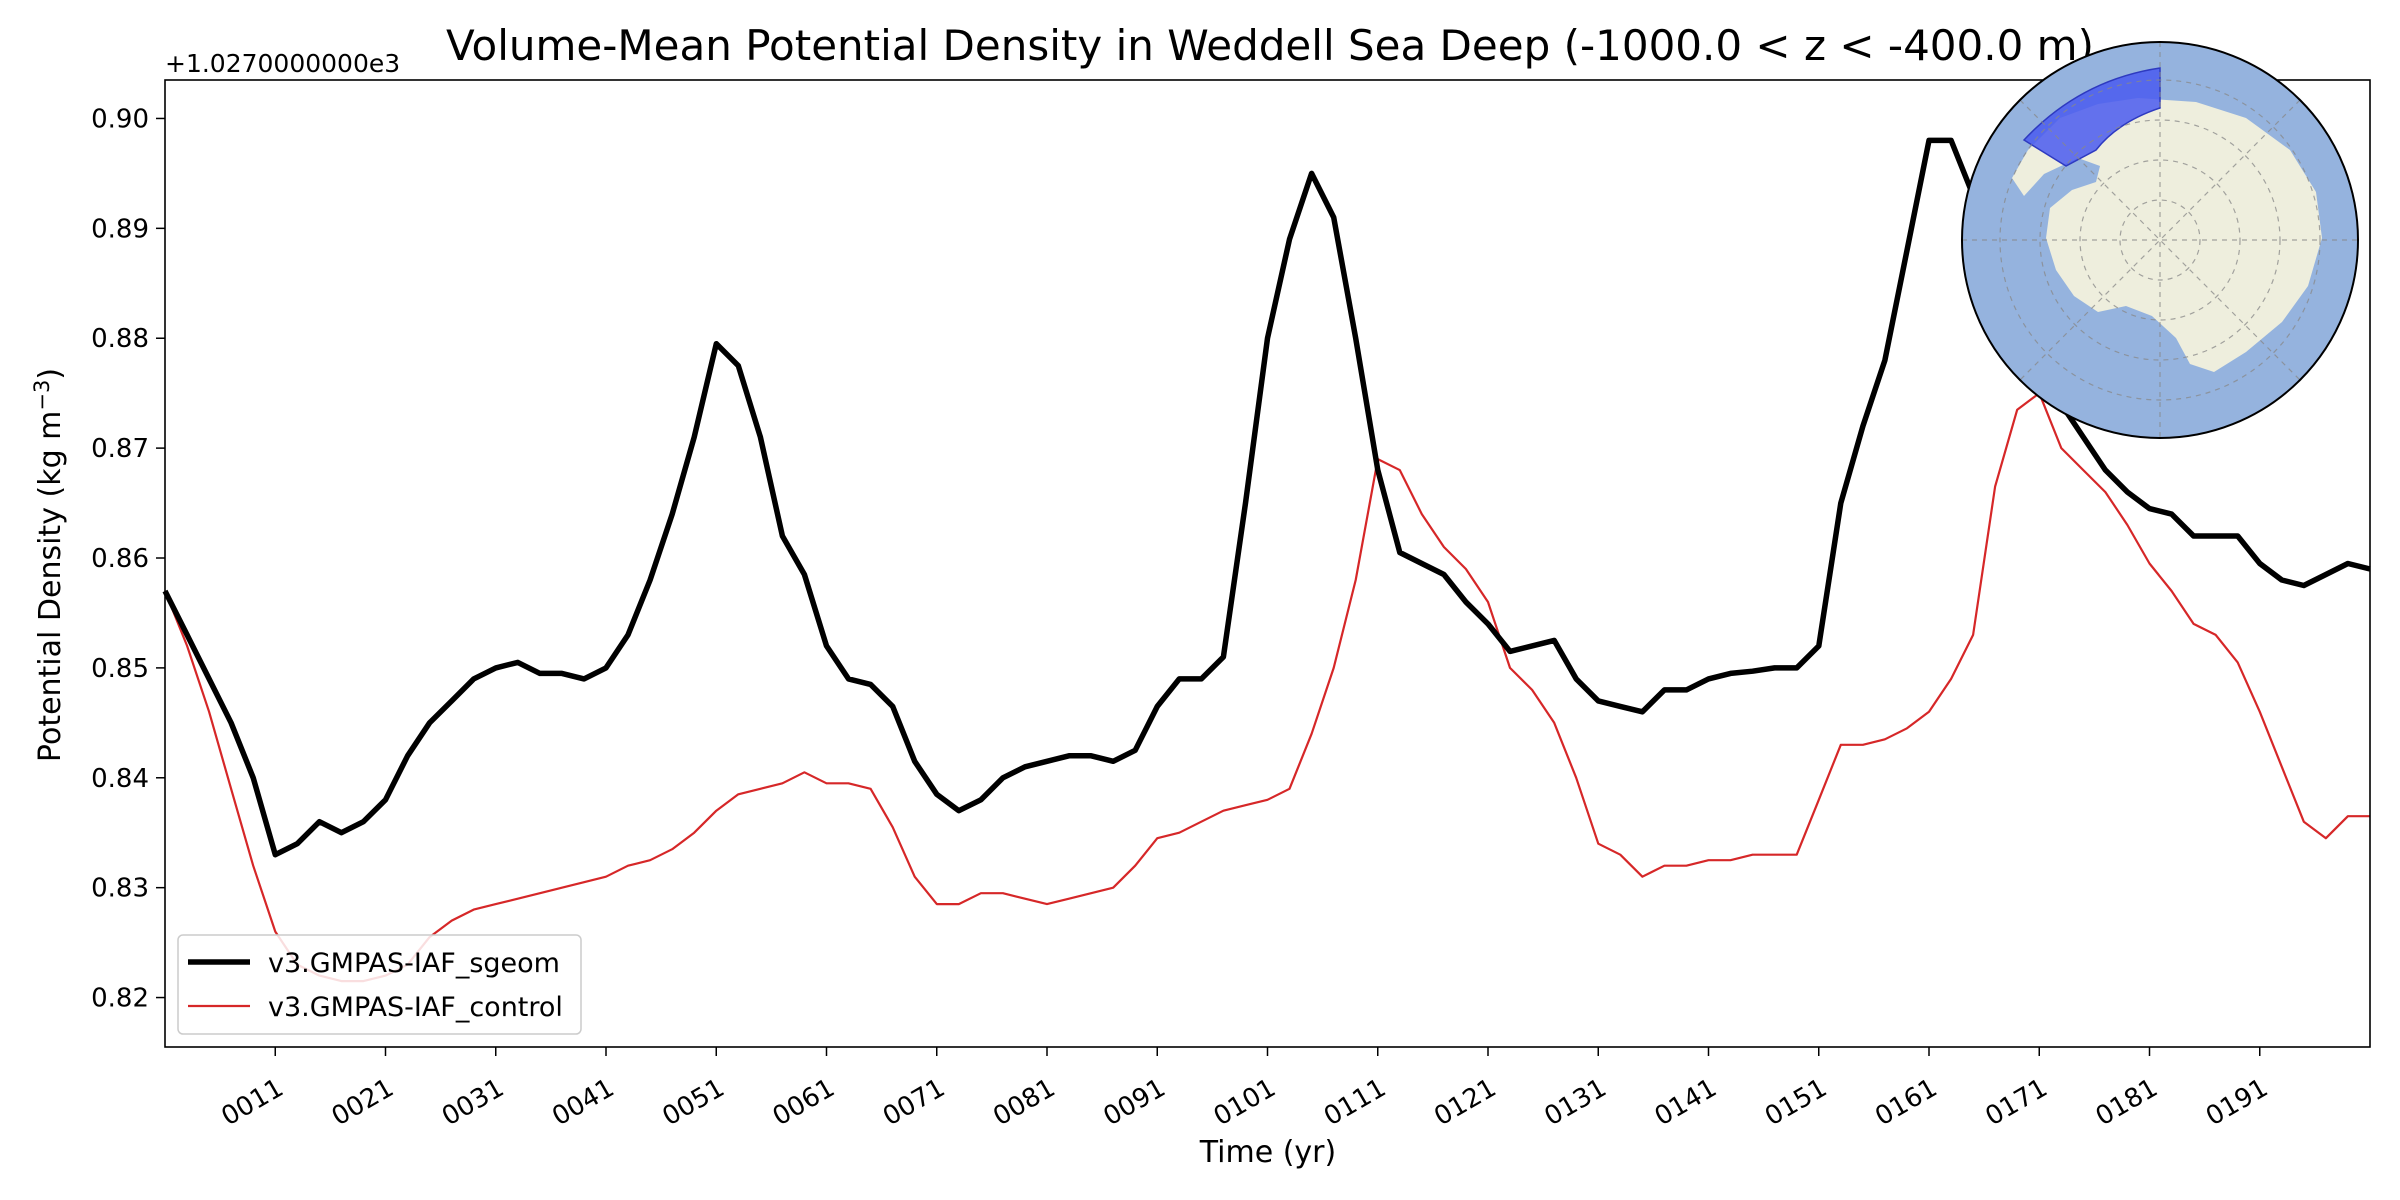  What do you see at coordinates (2167, 235) in the screenshot?
I see `antarctica-land` at bounding box center [2167, 235].